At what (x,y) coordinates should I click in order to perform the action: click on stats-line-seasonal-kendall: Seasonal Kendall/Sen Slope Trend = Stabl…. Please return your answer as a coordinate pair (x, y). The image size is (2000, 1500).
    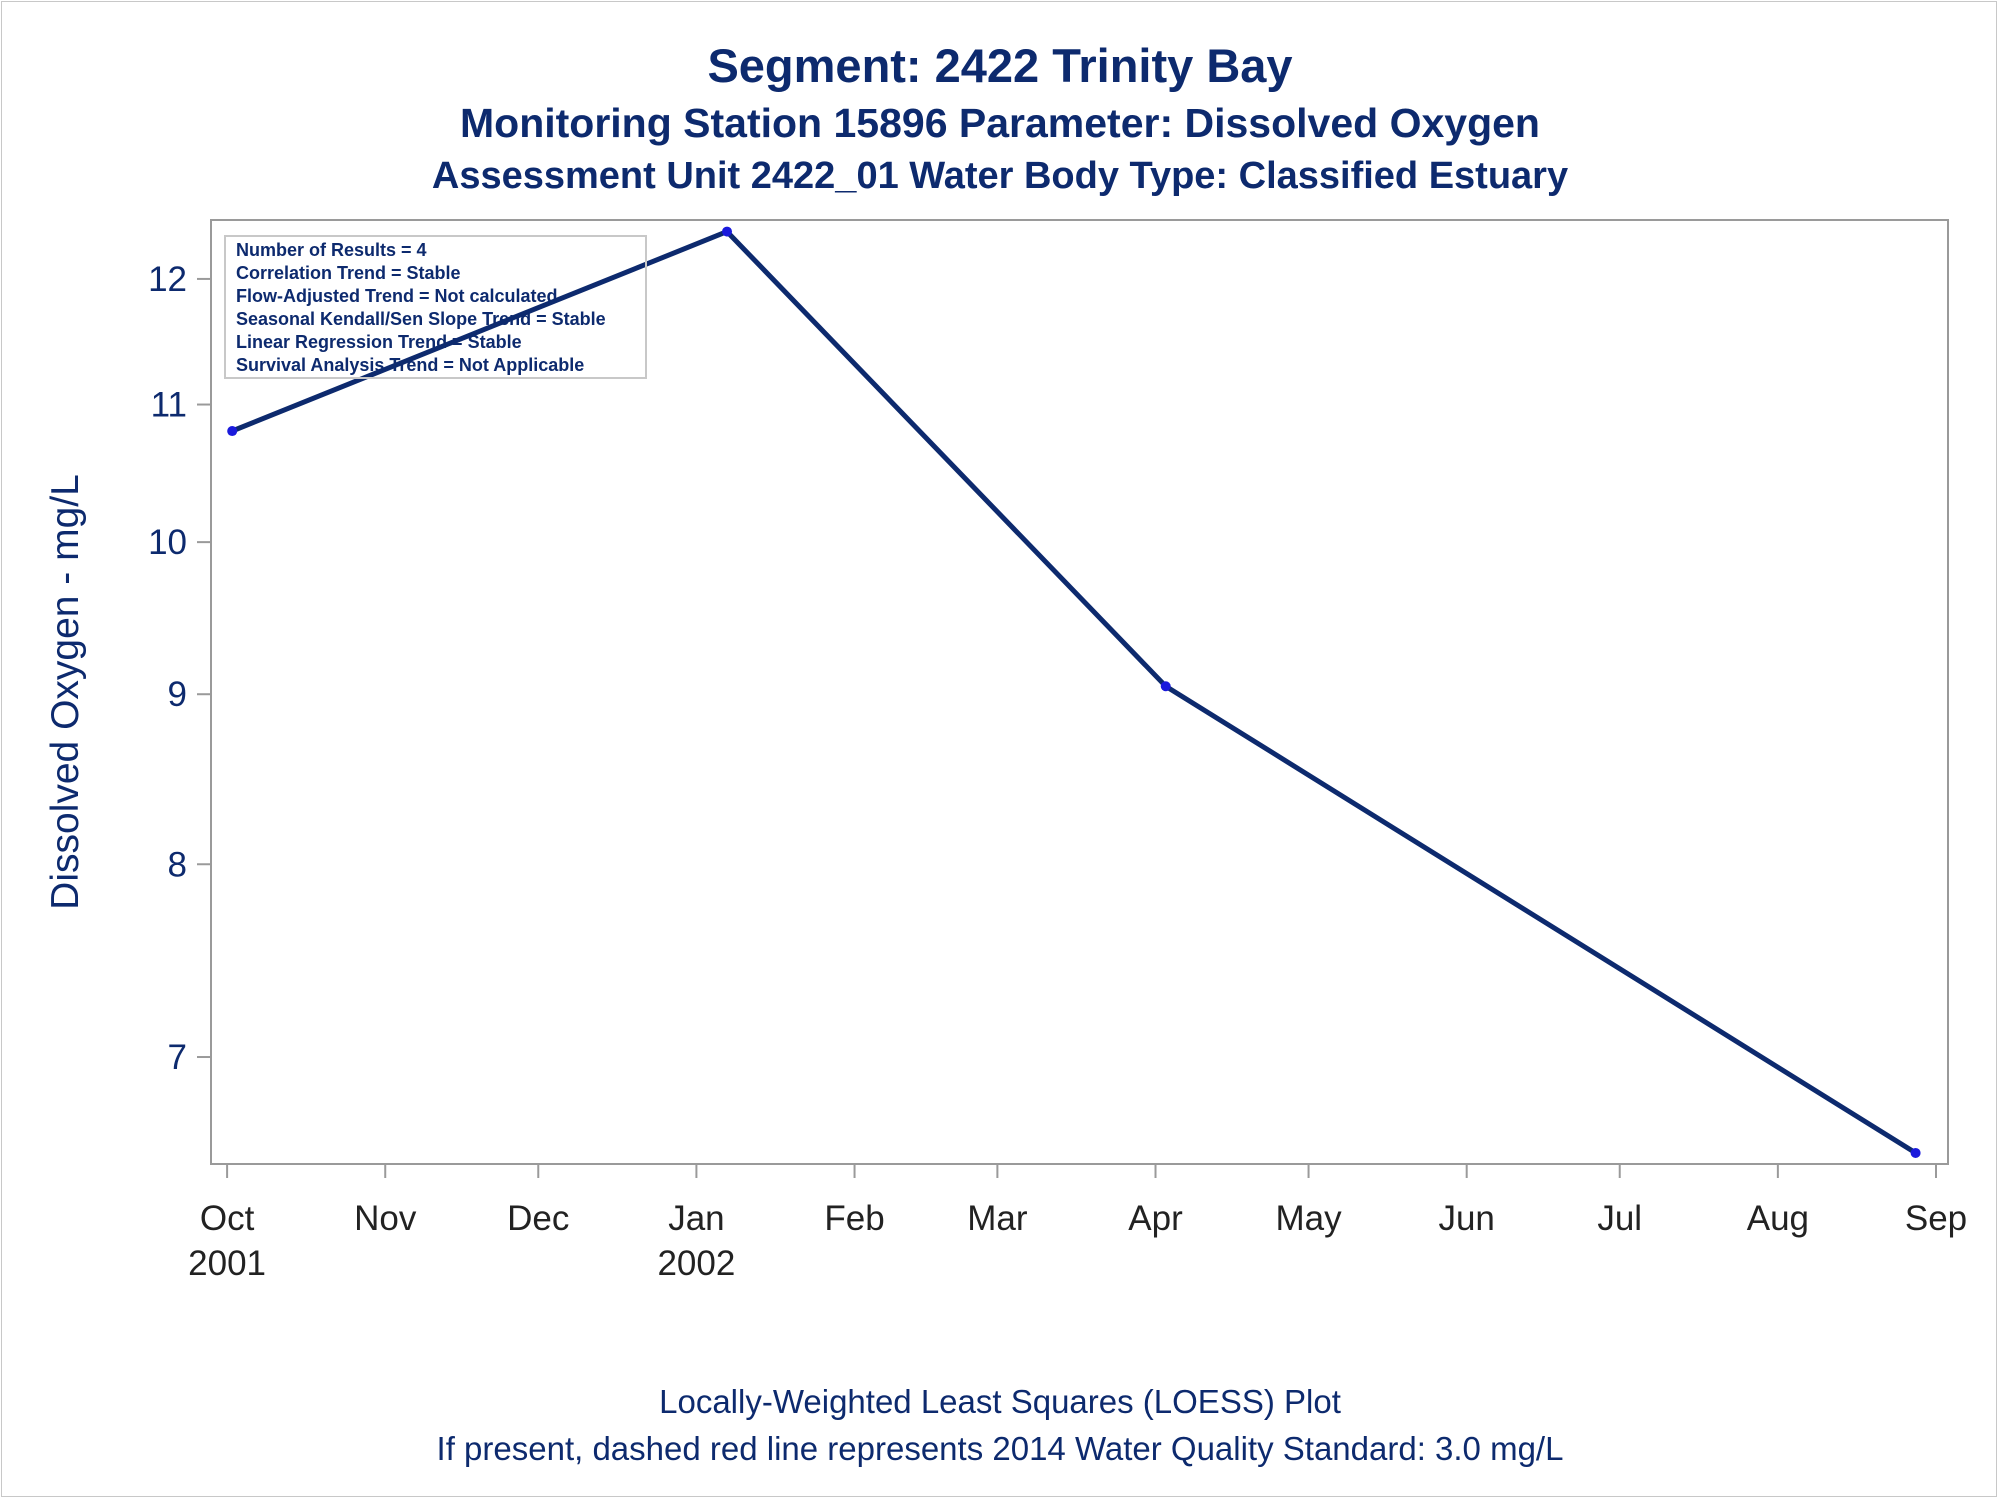
    Looking at the image, I should click on (421, 319).